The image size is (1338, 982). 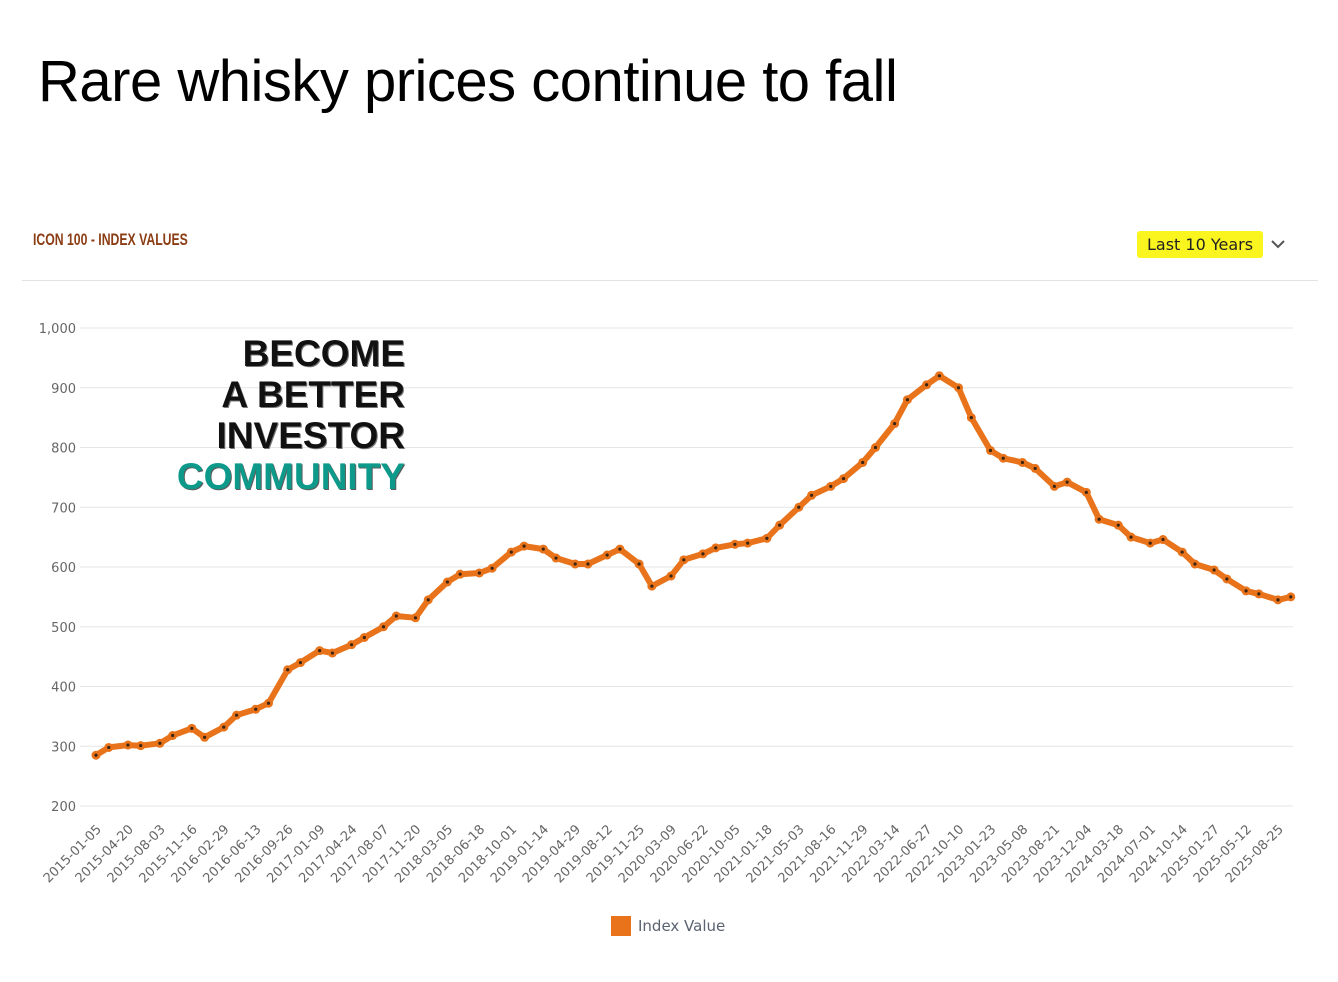 What do you see at coordinates (57, 329) in the screenshot?
I see `y-tick-label: 1,000` at bounding box center [57, 329].